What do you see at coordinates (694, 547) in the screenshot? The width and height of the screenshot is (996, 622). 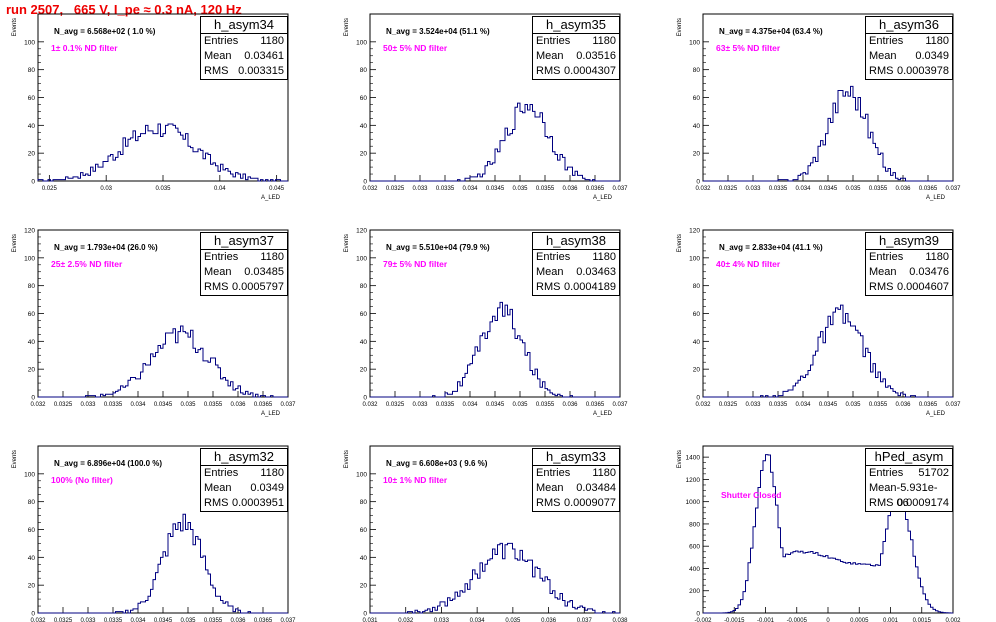 I see `y-tick-label: 600` at bounding box center [694, 547].